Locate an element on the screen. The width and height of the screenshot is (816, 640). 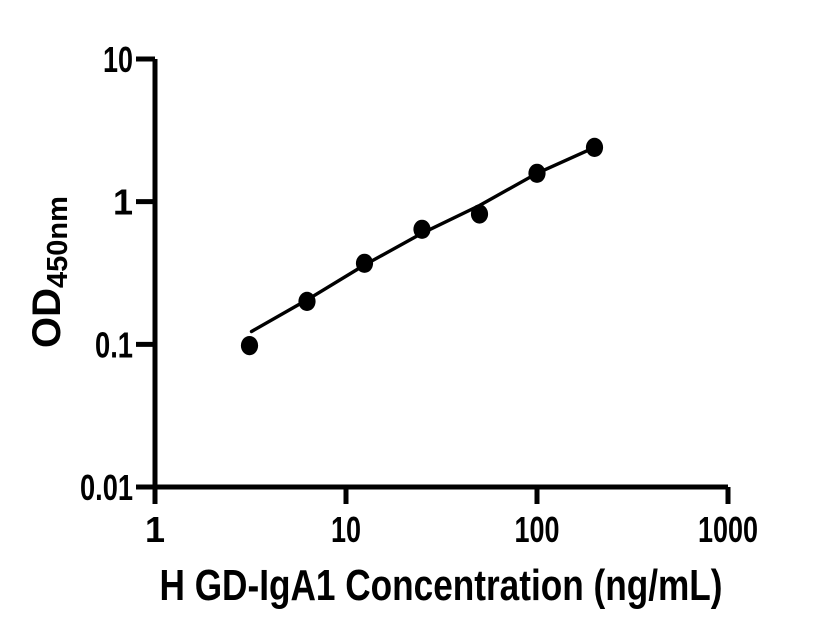
y-axis-label-subscript: 450nm is located at coordinates (58, 242).